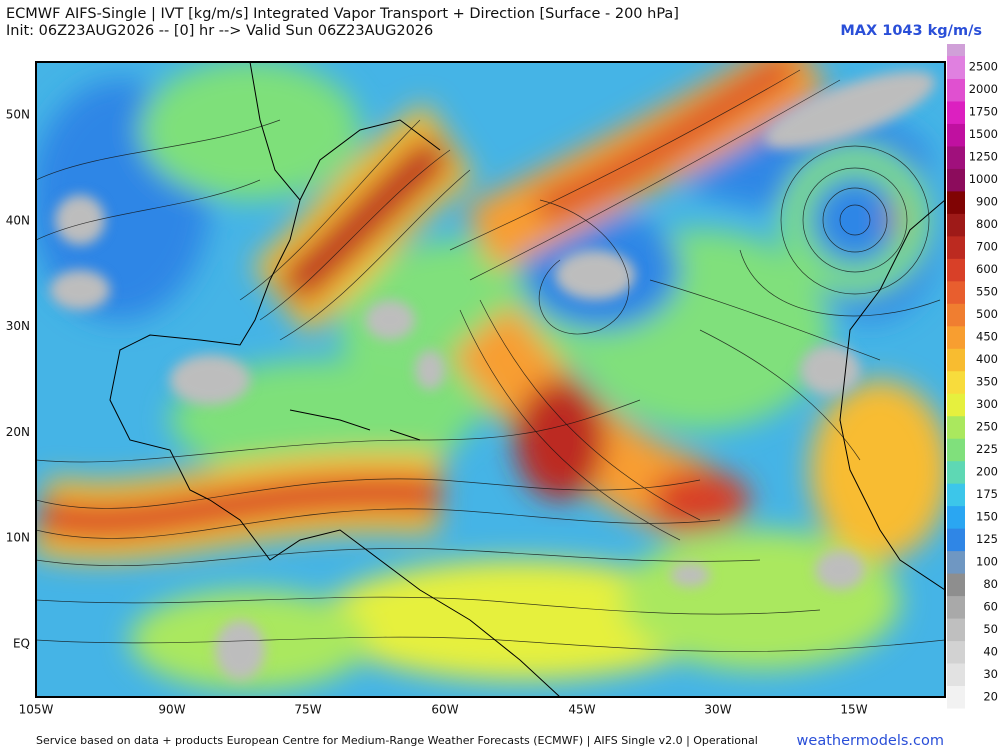 Image resolution: width=1000 pixels, height=750 pixels. Describe the element at coordinates (987, 449) in the screenshot. I see `colorbar-label: 225` at that location.